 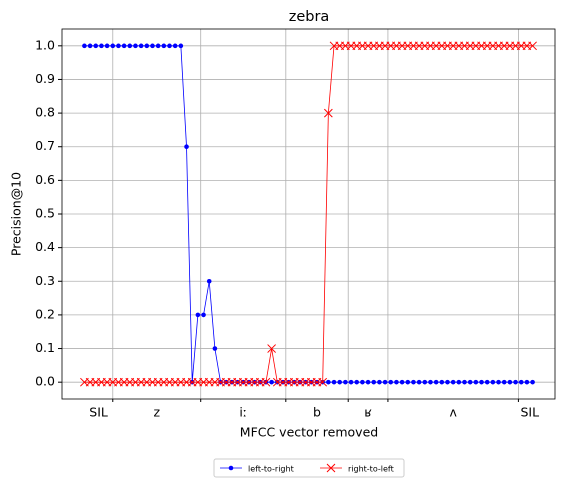 I want to click on legend-label: right-to-left, so click(x=371, y=469).